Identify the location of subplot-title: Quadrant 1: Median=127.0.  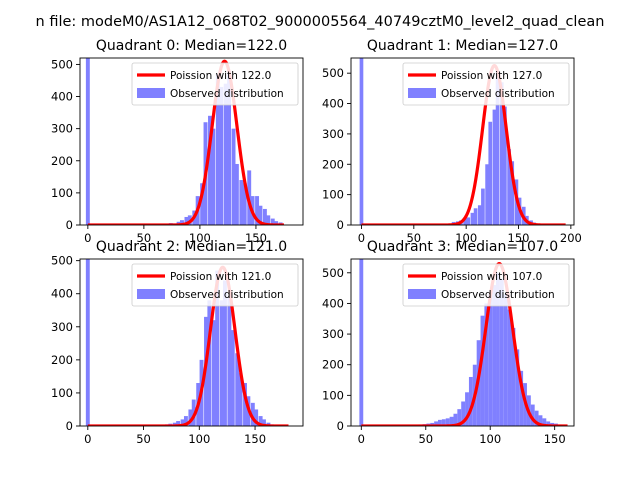
(462, 46).